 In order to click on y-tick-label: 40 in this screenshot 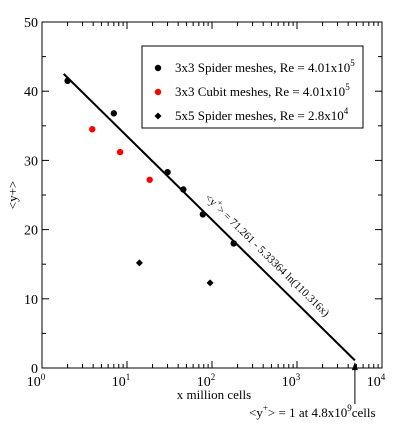, I will do `click(31, 92)`.